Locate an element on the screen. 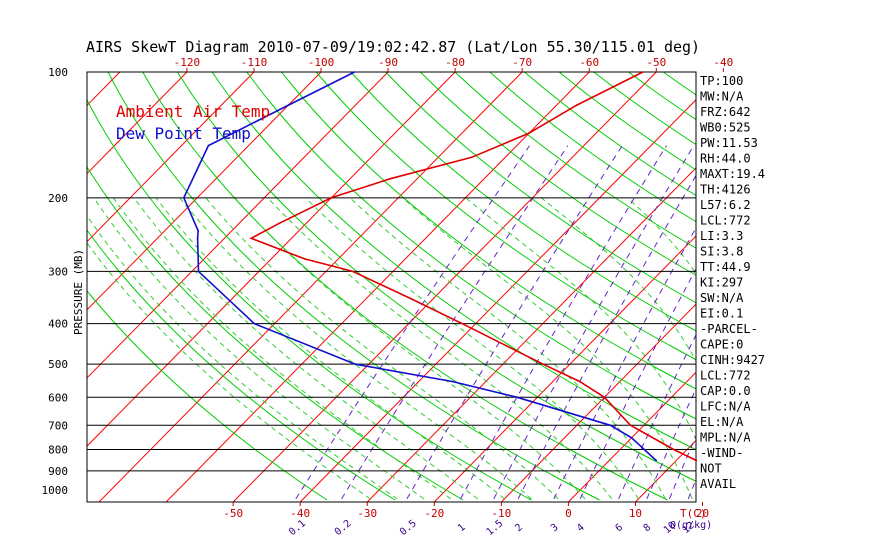 This screenshot has width=870, height=560. index-item: PW:11.53 is located at coordinates (729, 143).